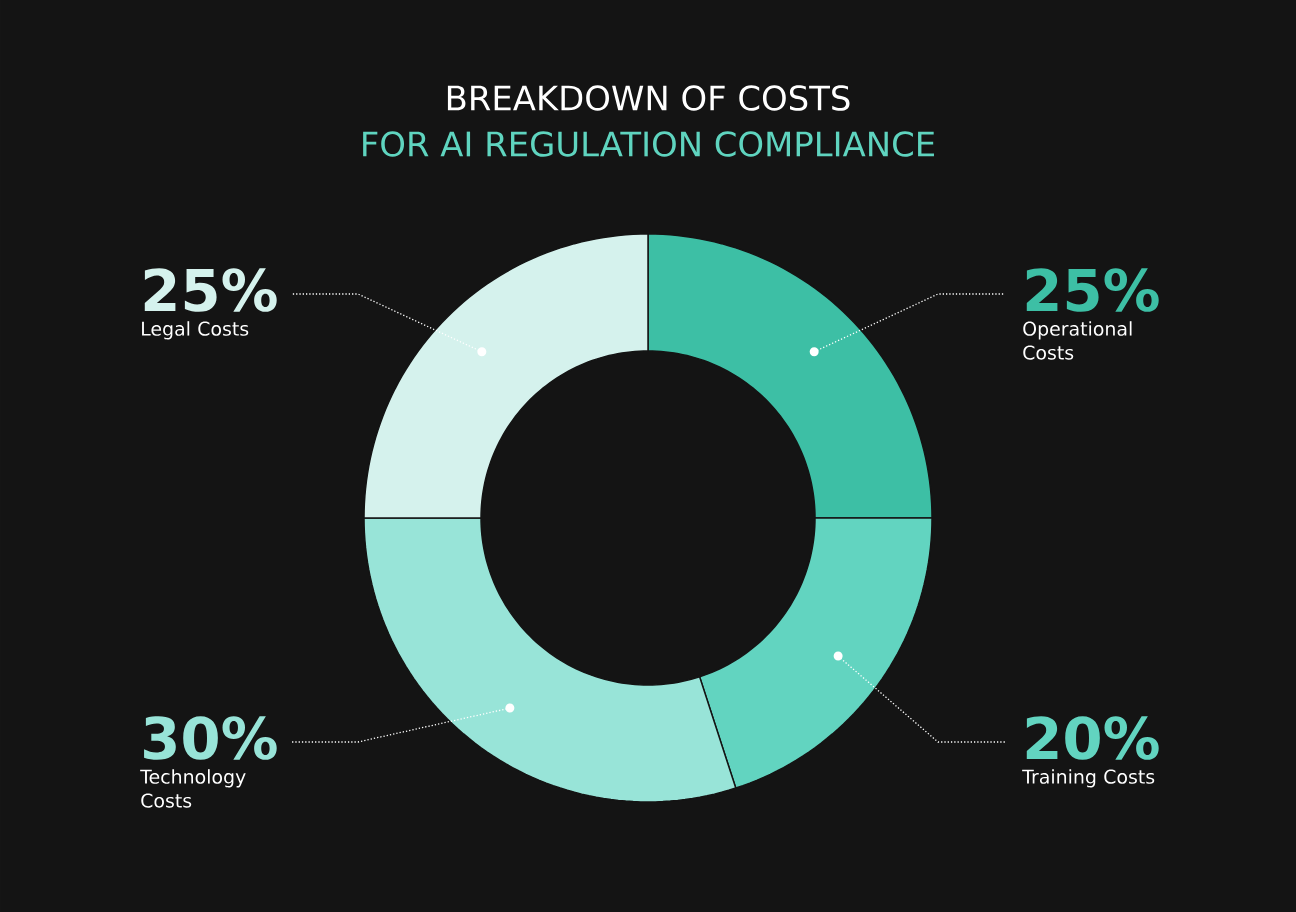 The height and width of the screenshot is (912, 1296). Describe the element at coordinates (195, 330) in the screenshot. I see `slice-label: Legal Costs` at that location.